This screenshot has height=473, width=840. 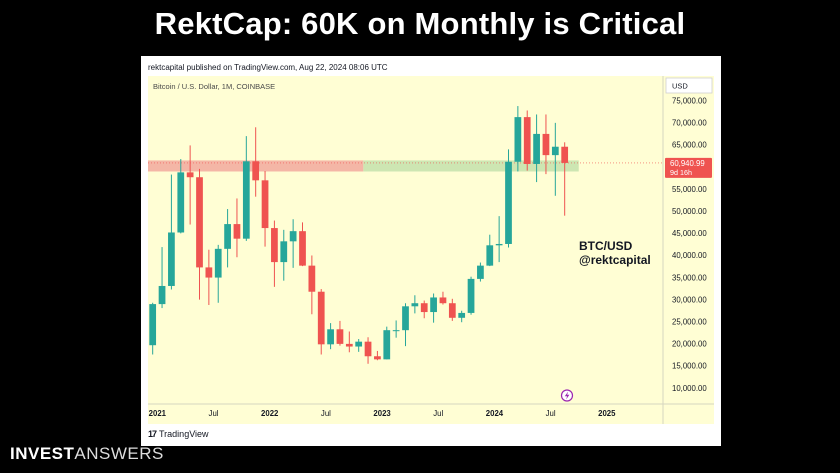 What do you see at coordinates (178, 434) in the screenshot?
I see `tradingview-logo: 17 TradingView` at bounding box center [178, 434].